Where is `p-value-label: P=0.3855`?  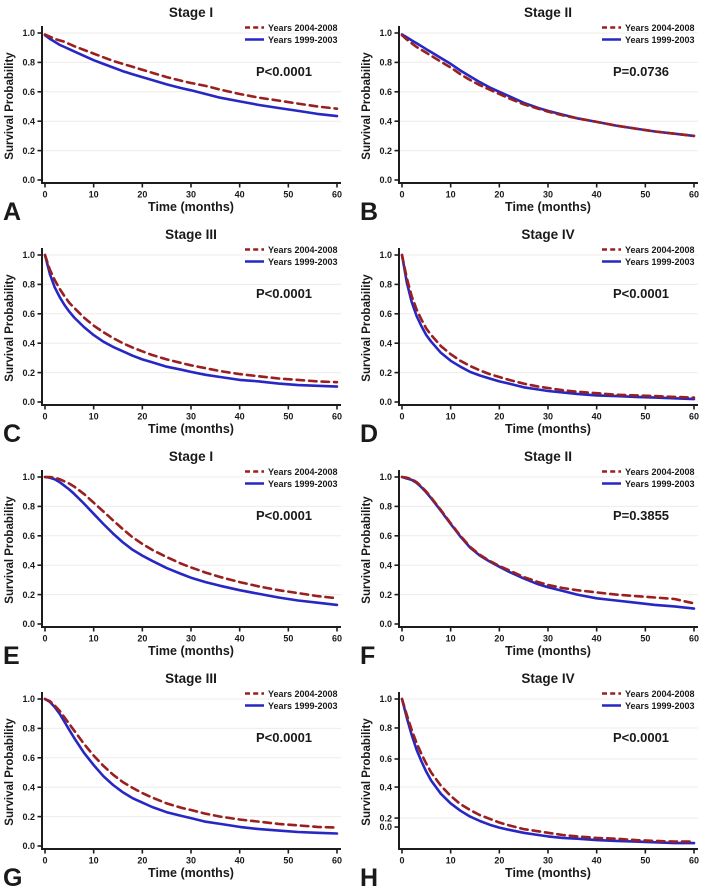 p-value-label: P=0.3855 is located at coordinates (641, 515).